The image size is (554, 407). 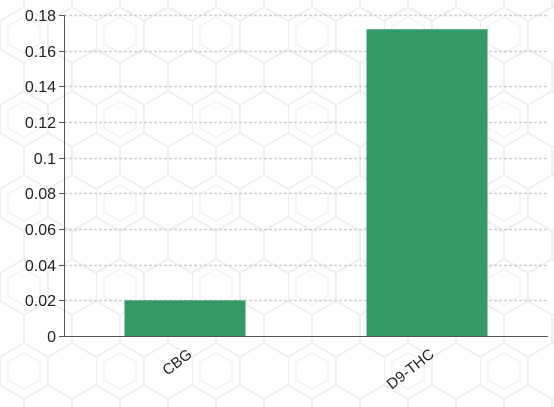 I want to click on y-tick-label: 0.1, so click(x=45, y=159).